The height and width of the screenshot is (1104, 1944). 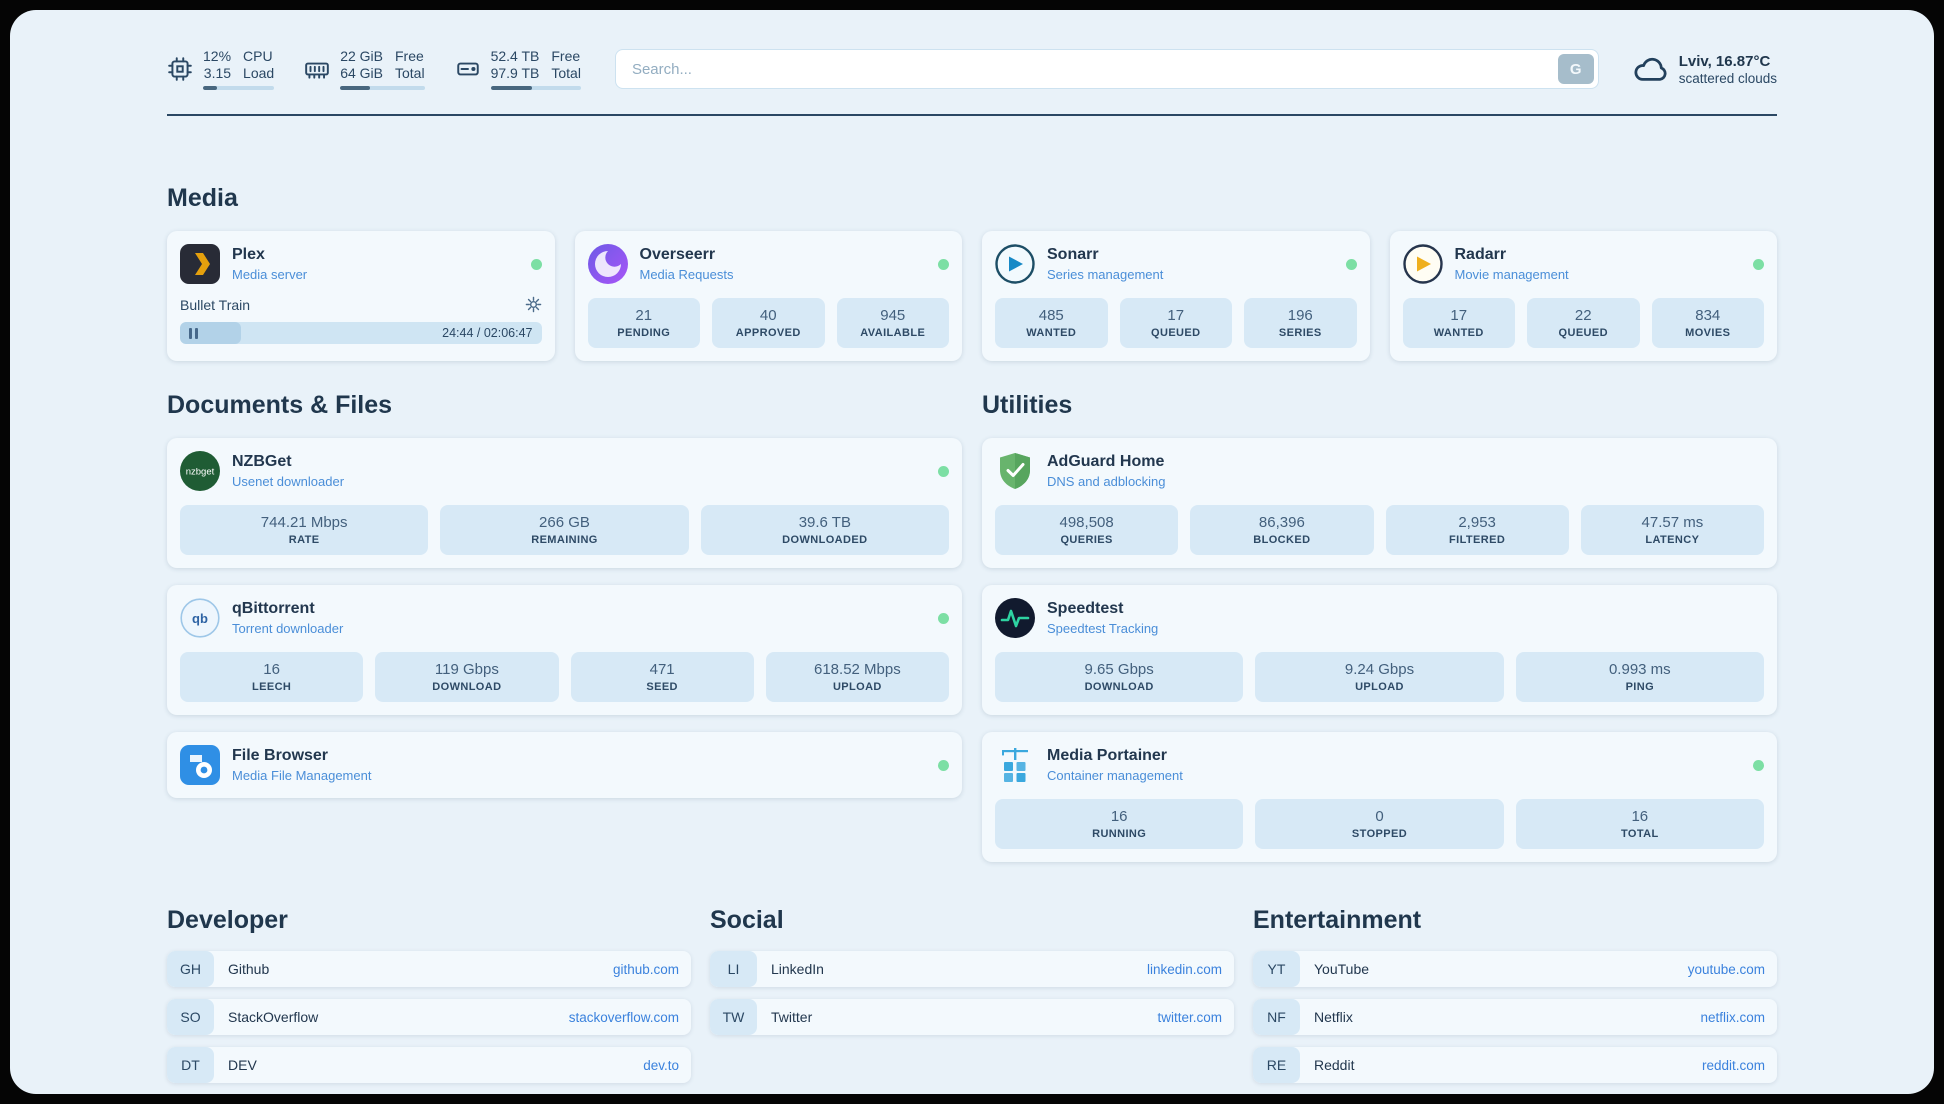 I want to click on stat-value: 40, so click(x=768, y=315).